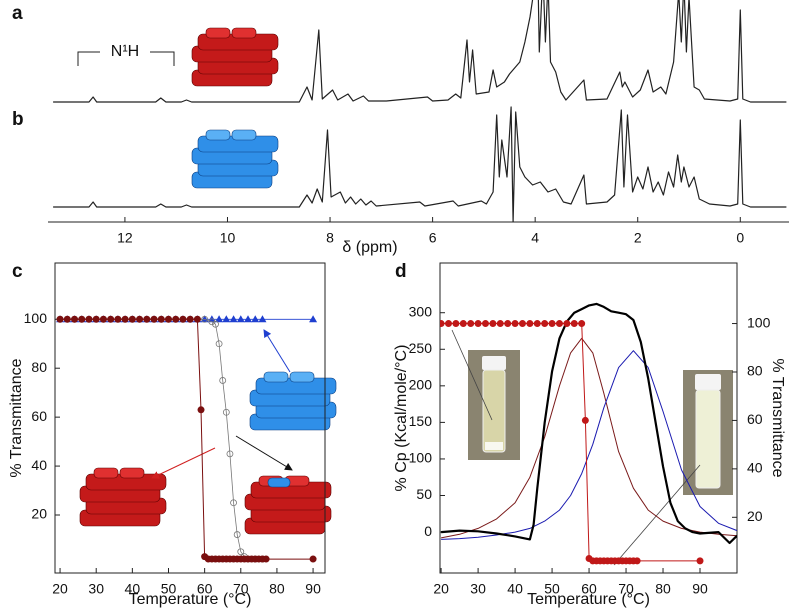 The image size is (796, 612). Describe the element at coordinates (17, 271) in the screenshot. I see `panel-label: c` at that location.